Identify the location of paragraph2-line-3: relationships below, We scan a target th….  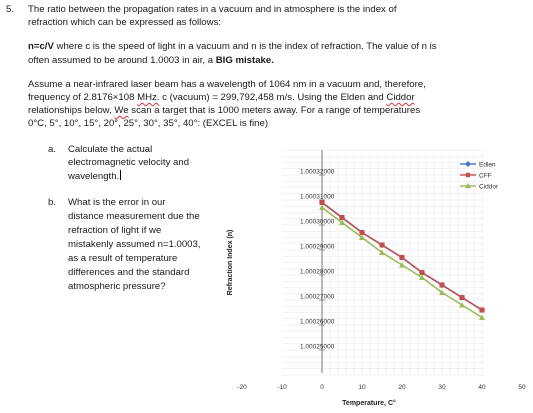
(224, 111).